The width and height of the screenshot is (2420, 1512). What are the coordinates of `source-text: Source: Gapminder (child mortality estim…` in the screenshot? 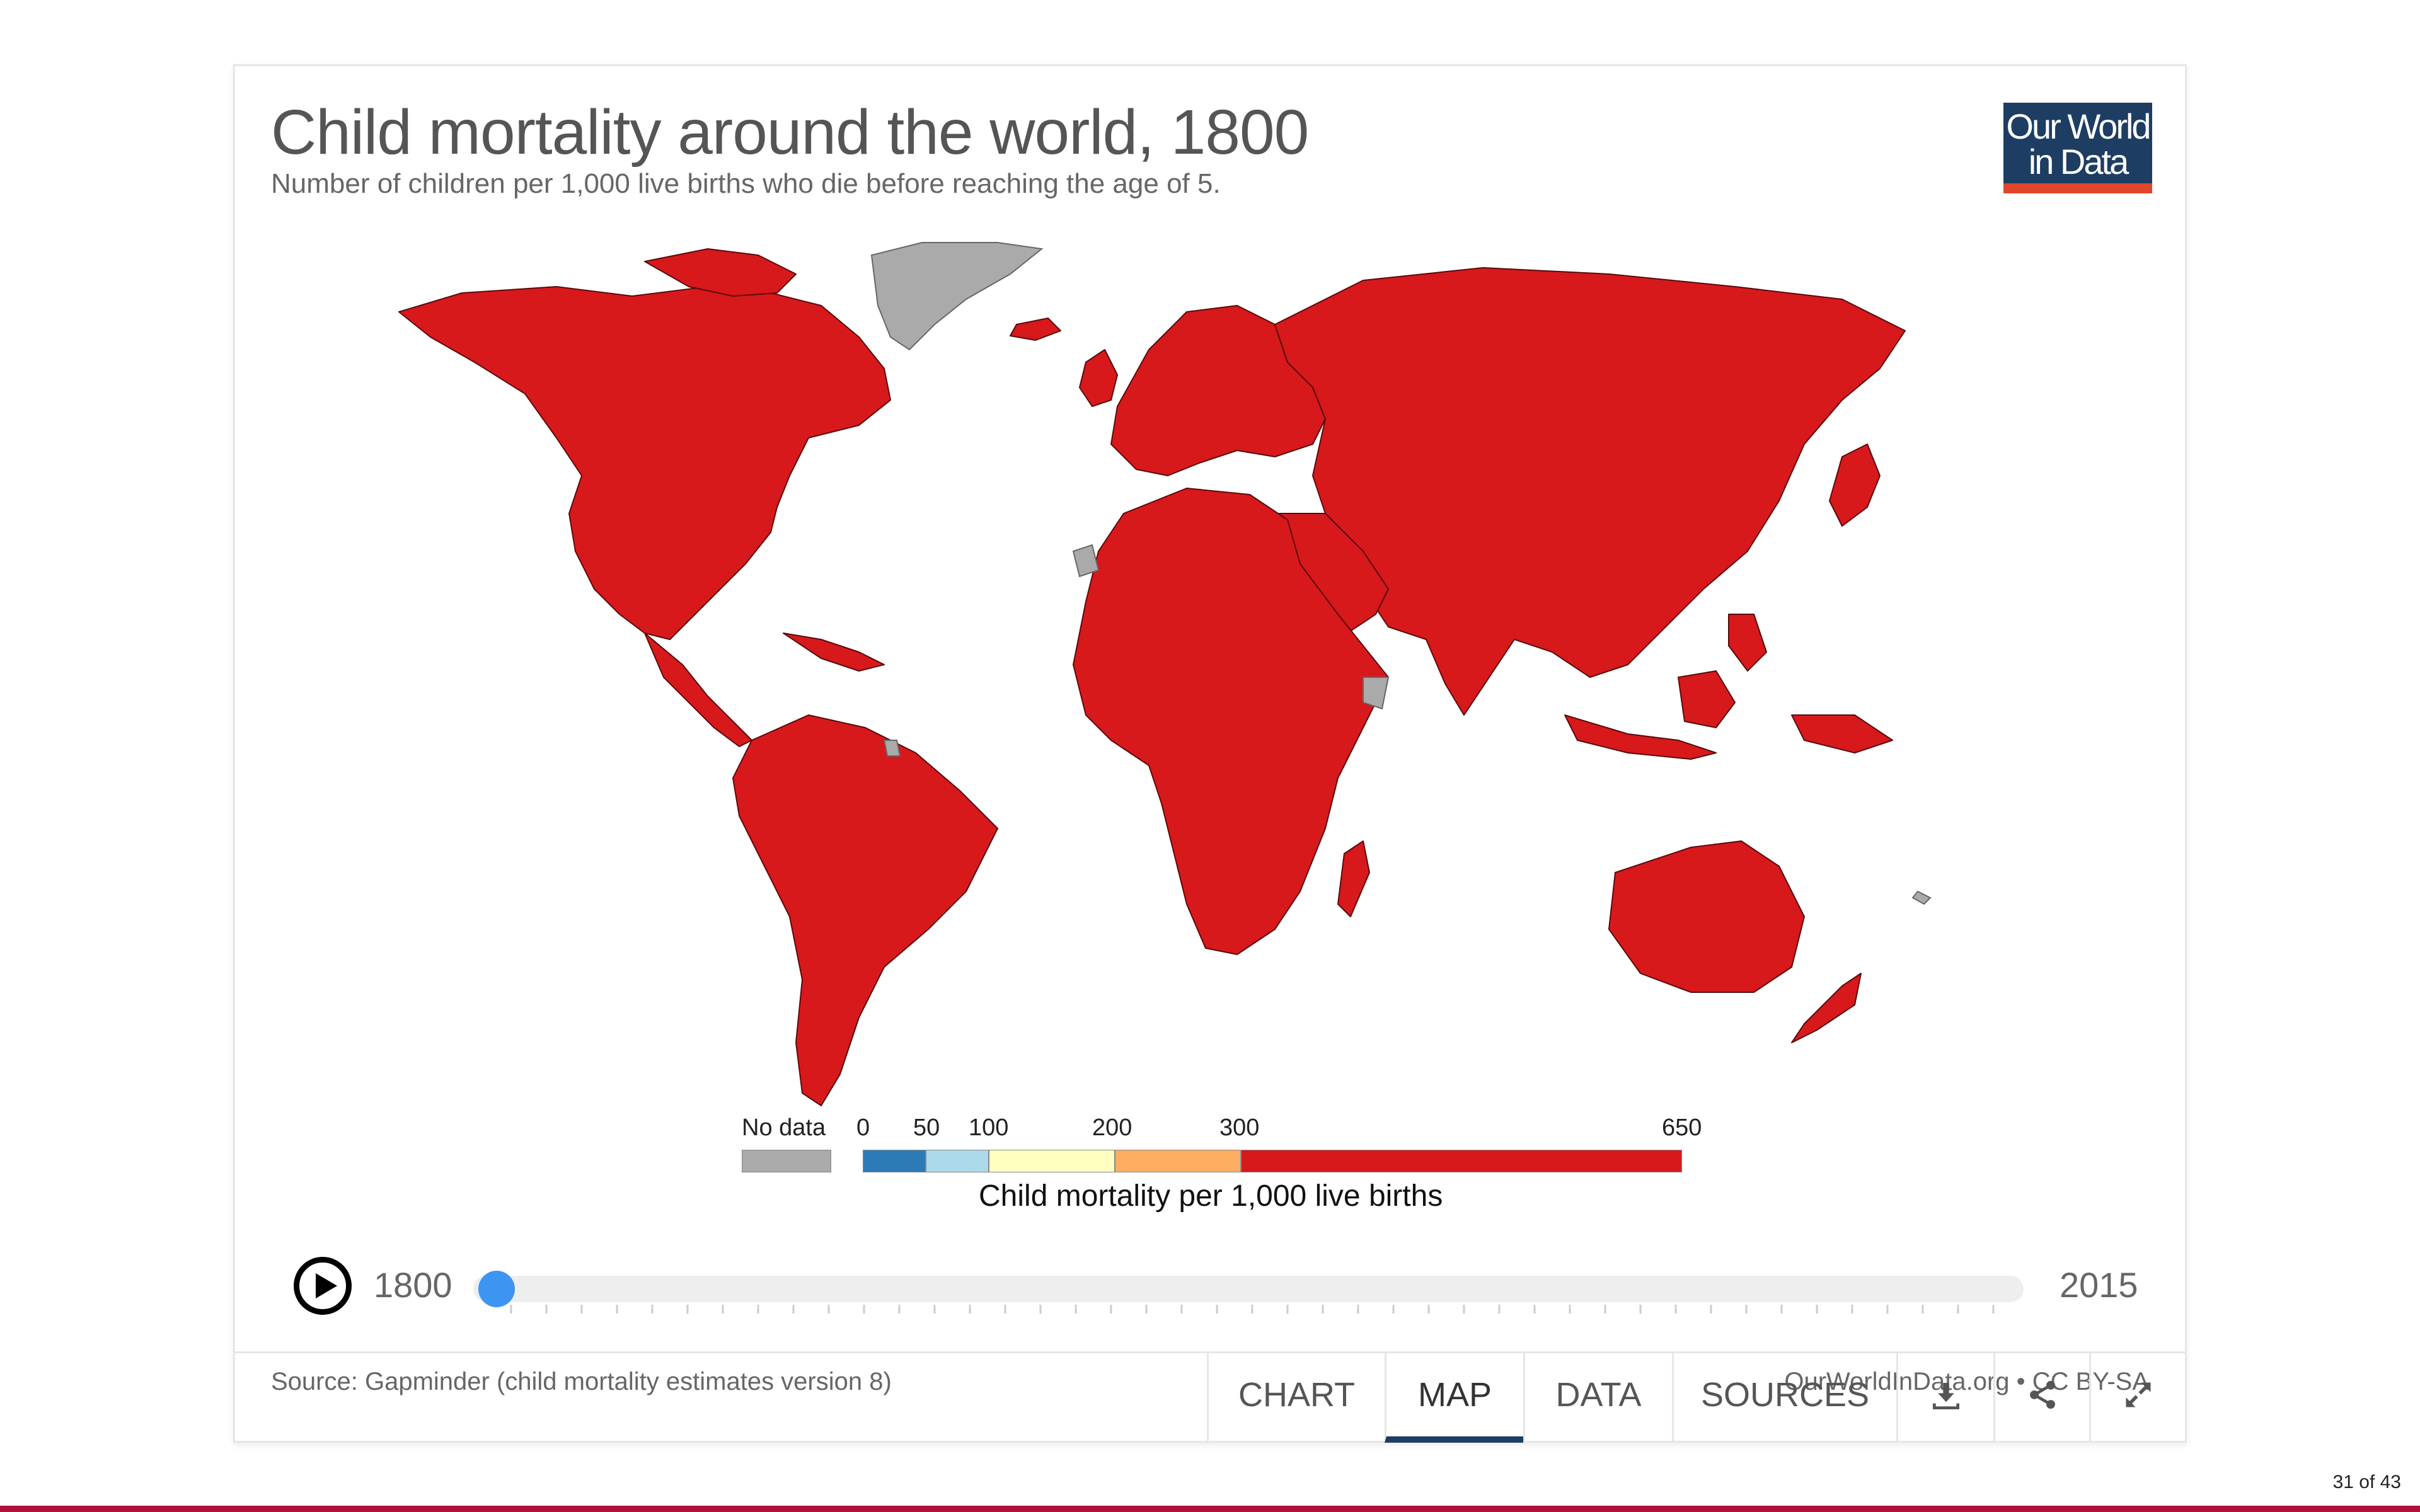 It's located at (582, 1381).